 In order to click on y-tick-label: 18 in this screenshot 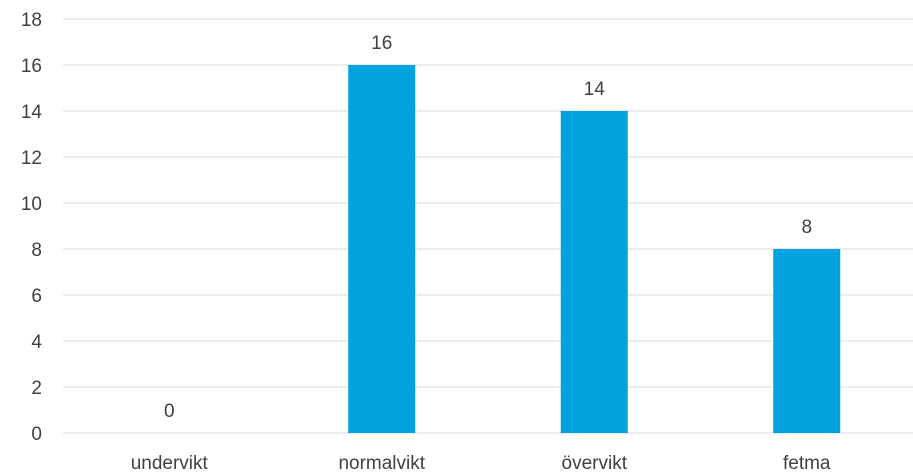, I will do `click(31, 20)`.